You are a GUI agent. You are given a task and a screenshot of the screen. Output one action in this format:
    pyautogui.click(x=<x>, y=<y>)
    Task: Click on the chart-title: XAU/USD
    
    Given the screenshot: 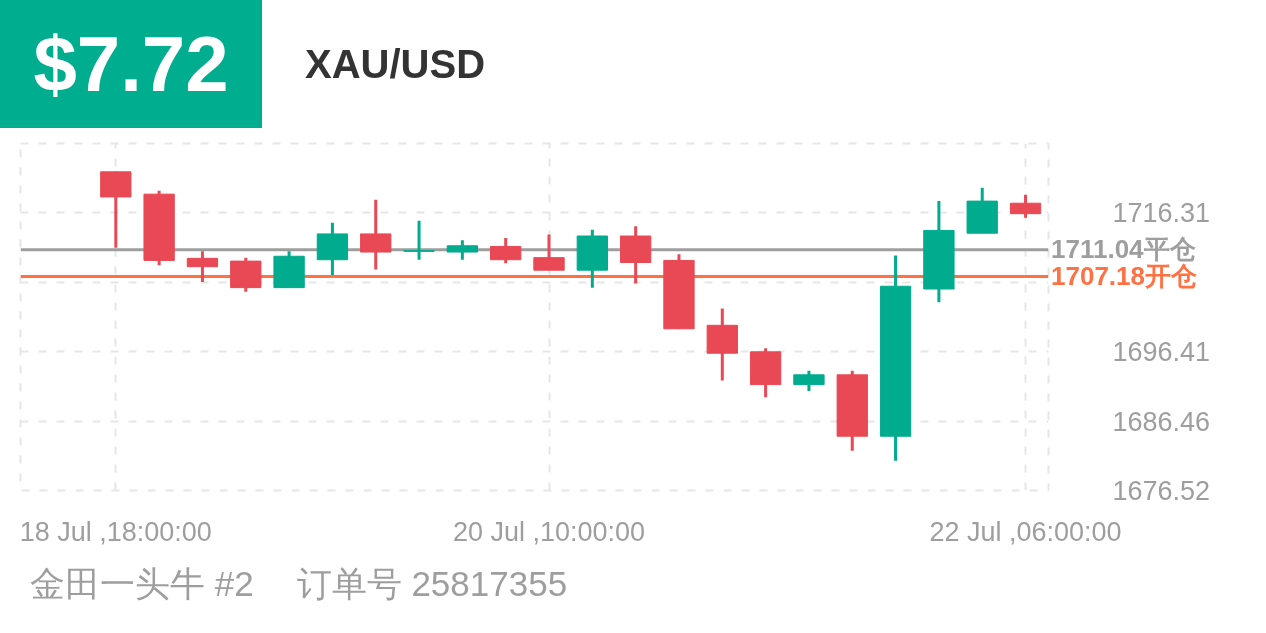 What is the action you would take?
    pyautogui.click(x=395, y=64)
    